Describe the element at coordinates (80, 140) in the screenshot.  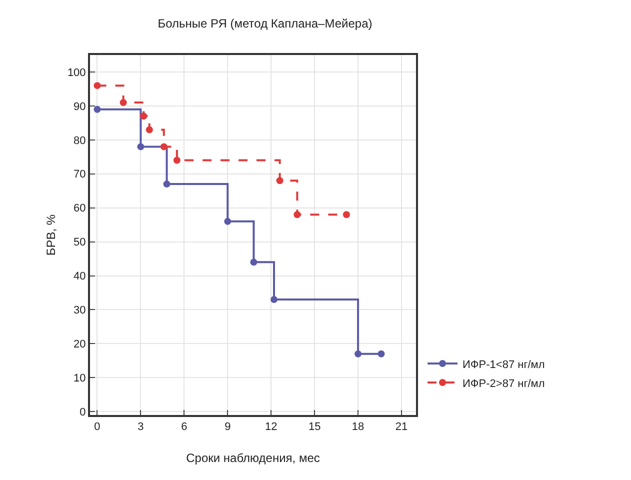
I see `y-tick-label: 80` at that location.